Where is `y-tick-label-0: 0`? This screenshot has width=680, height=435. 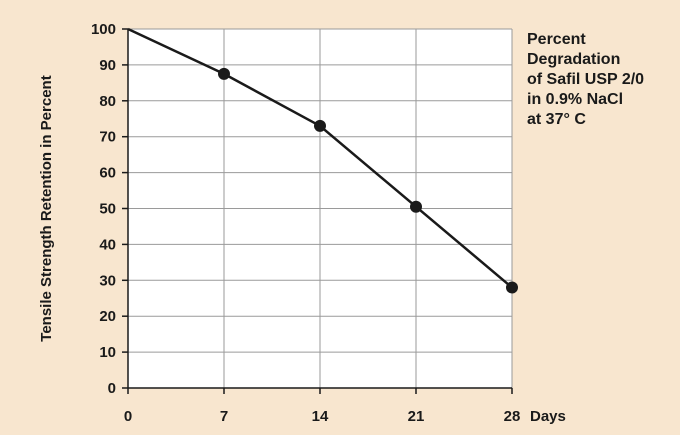 y-tick-label-0: 0 is located at coordinates (112, 388).